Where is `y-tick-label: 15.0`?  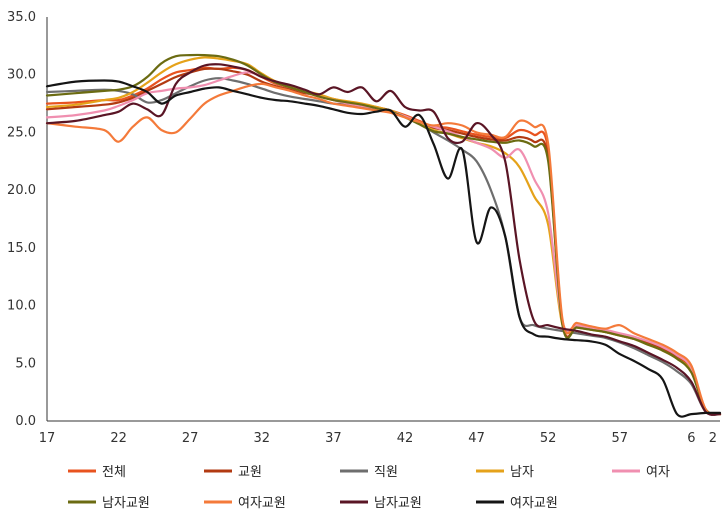 y-tick-label: 15.0 is located at coordinates (21, 248).